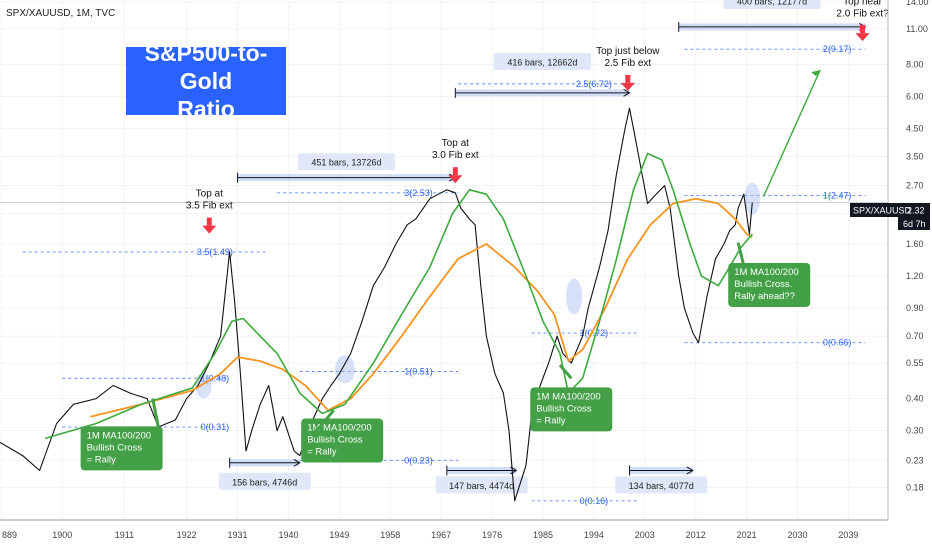 Image resolution: width=932 pixels, height=550 pixels. What do you see at coordinates (206, 109) in the screenshot?
I see `title-line-2: Ratio` at bounding box center [206, 109].